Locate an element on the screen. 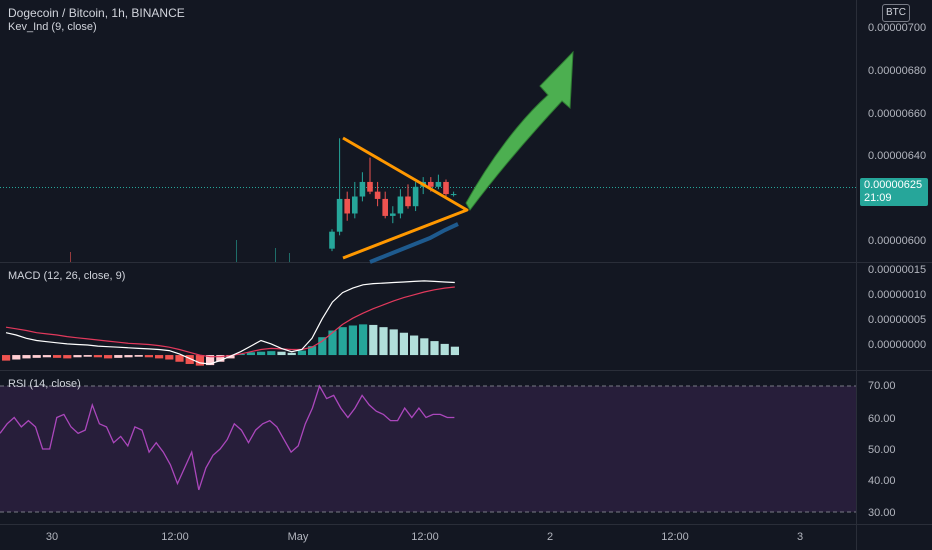 The height and width of the screenshot is (550, 932). rsi-group is located at coordinates (227, 437).